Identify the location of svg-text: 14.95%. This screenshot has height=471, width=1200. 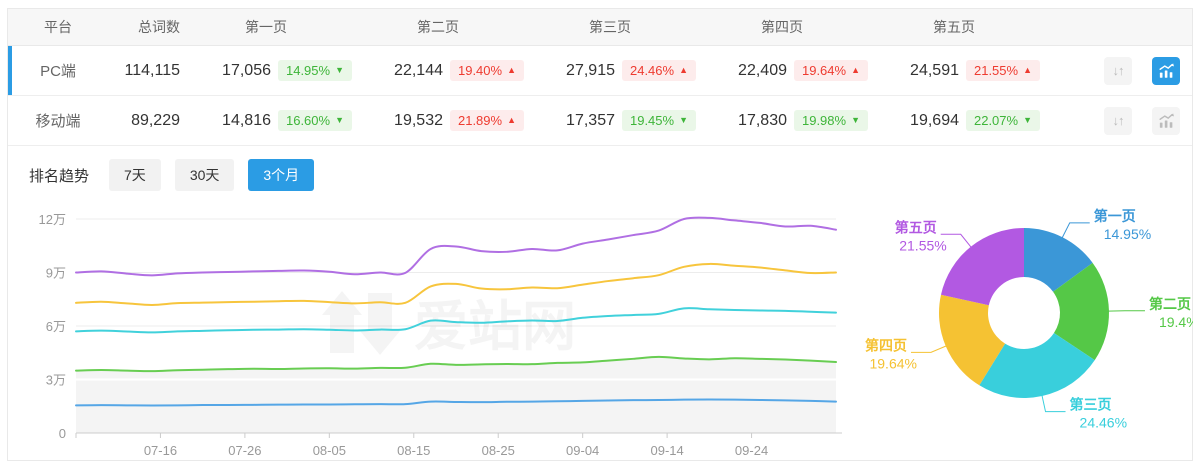
(1127, 234).